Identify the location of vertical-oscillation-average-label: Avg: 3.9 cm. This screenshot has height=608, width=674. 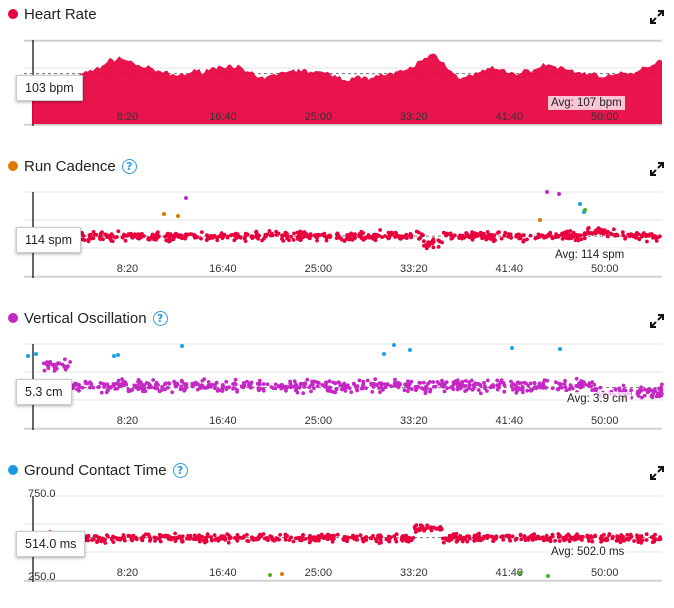
(597, 399).